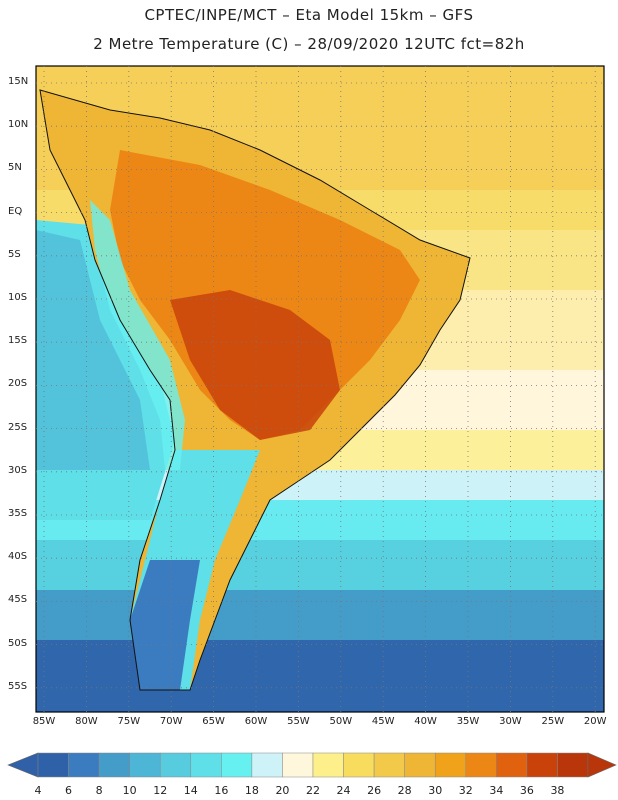 Image resolution: width=618 pixels, height=800 pixels. Describe the element at coordinates (221, 790) in the screenshot. I see `colorbar-tick-label: 16` at that location.